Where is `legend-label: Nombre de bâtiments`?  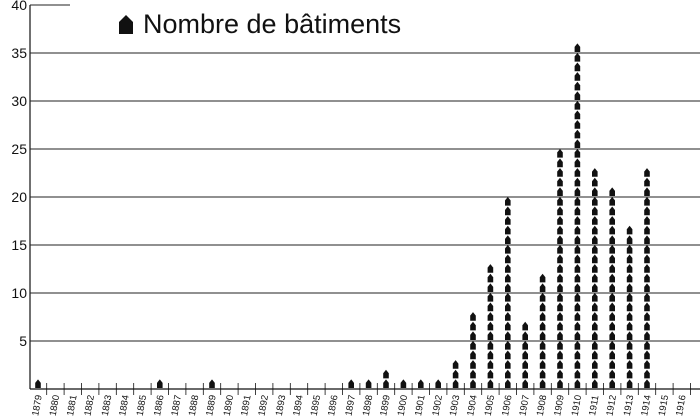
legend-label: Nombre de bâtiments is located at coordinates (272, 24).